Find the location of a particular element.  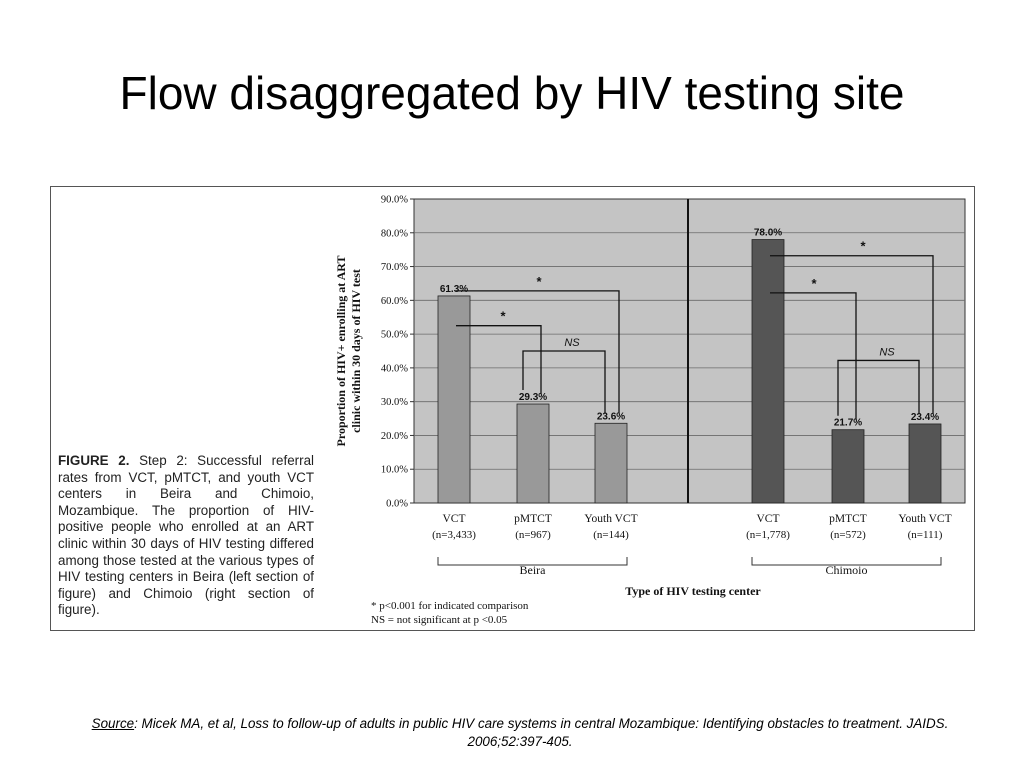

y-tick-label: 70.0% is located at coordinates (394, 267).